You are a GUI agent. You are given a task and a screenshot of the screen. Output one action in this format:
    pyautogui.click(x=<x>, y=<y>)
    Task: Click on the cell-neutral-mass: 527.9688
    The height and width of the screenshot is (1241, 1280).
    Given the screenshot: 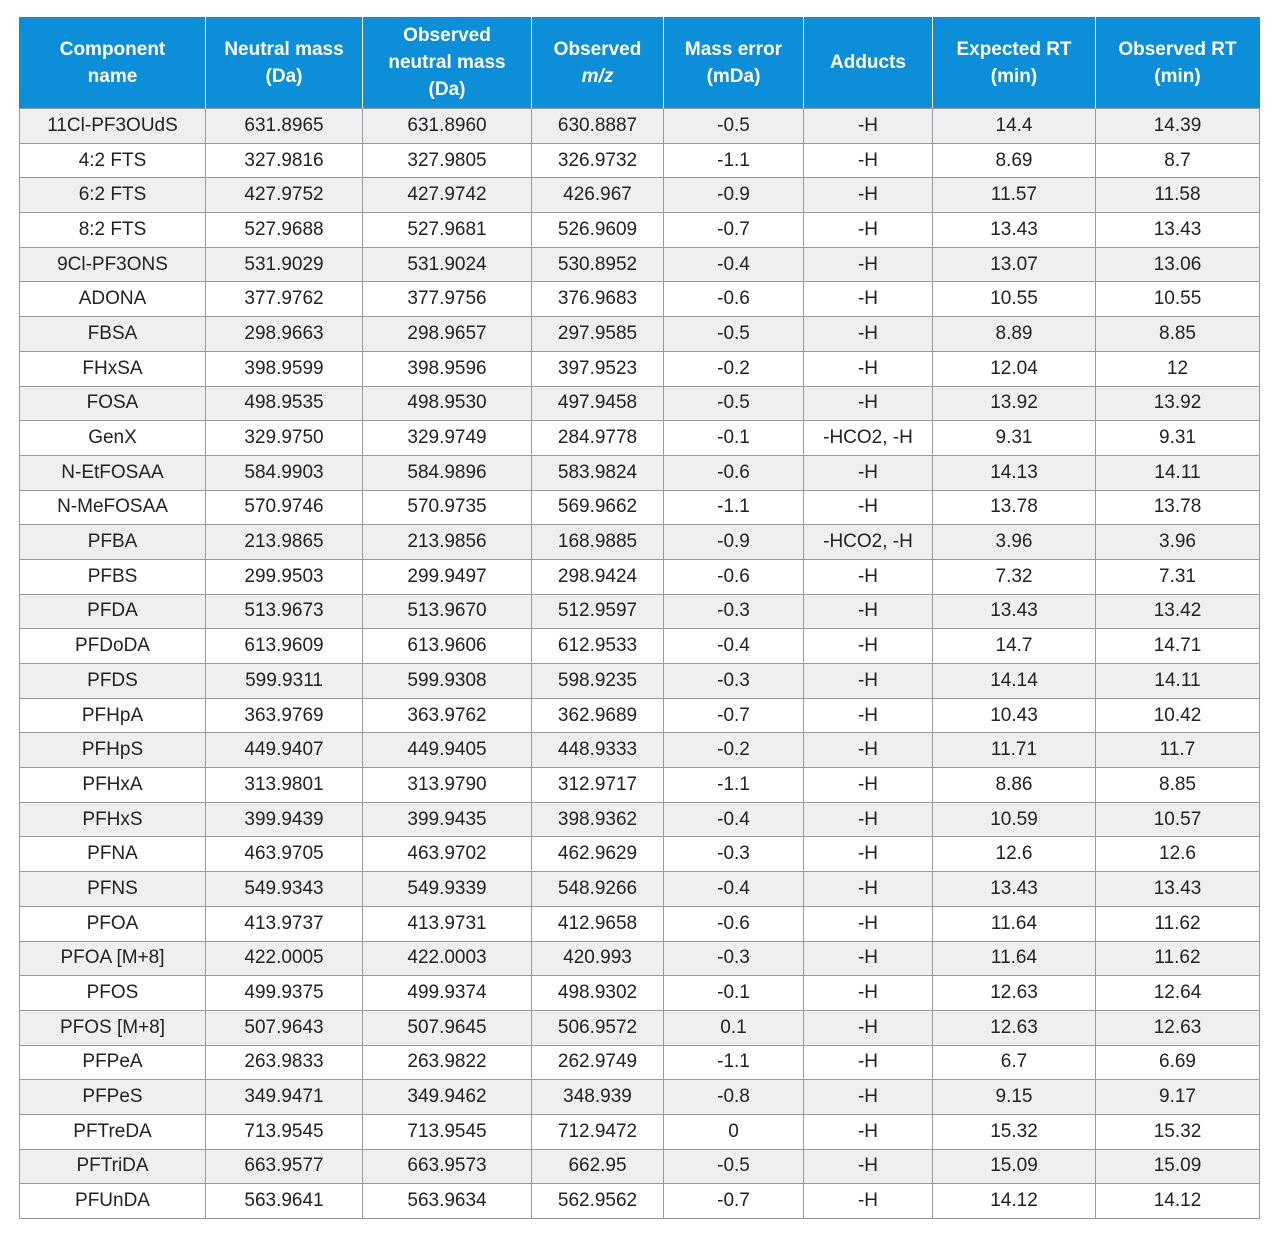 What is the action you would take?
    pyautogui.click(x=284, y=230)
    